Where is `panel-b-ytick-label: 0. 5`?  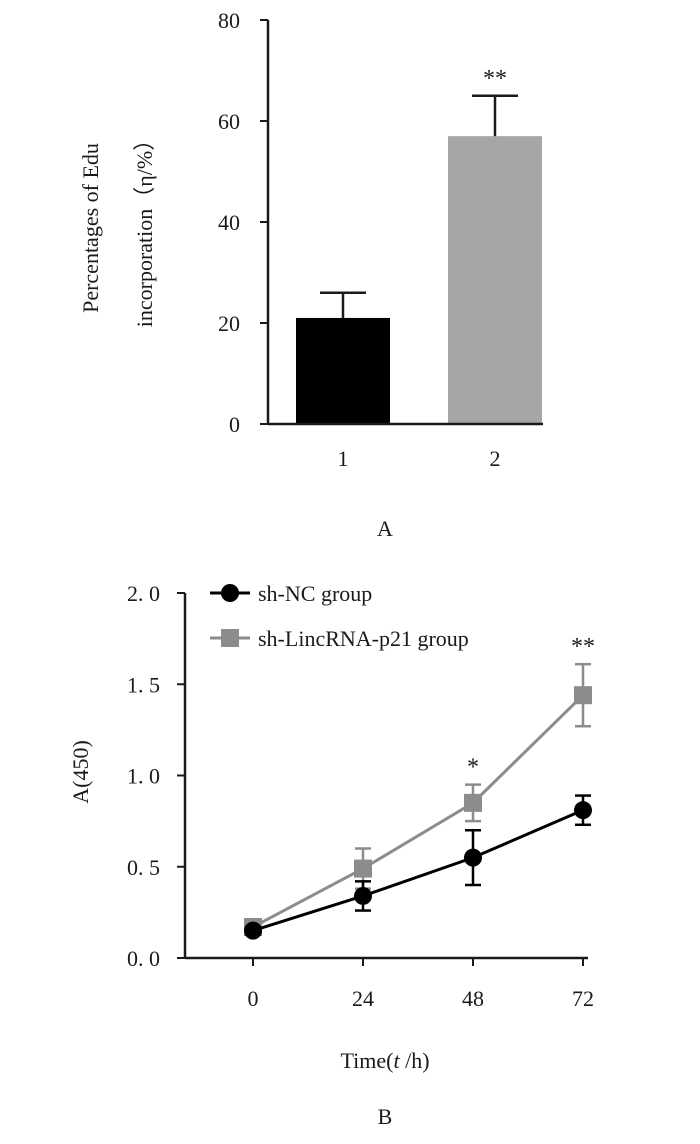 panel-b-ytick-label: 0. 5 is located at coordinates (143, 867).